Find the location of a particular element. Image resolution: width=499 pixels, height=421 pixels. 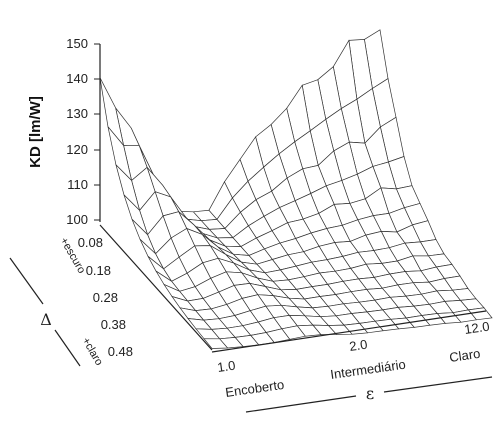

delta-tick-label: 0.18 is located at coordinates (98, 270).